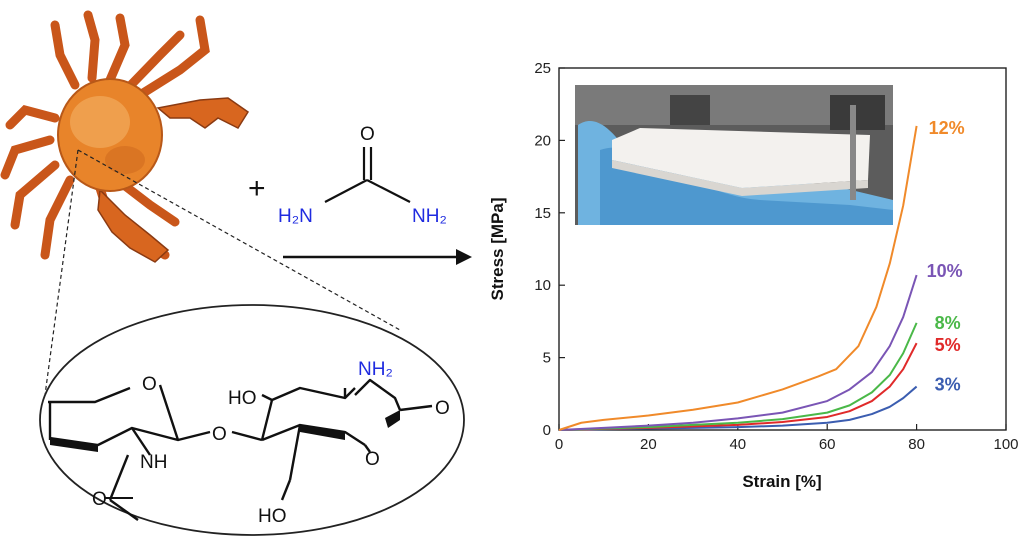 The image size is (1024, 538). I want to click on x-tick-label: 100, so click(1005, 444).